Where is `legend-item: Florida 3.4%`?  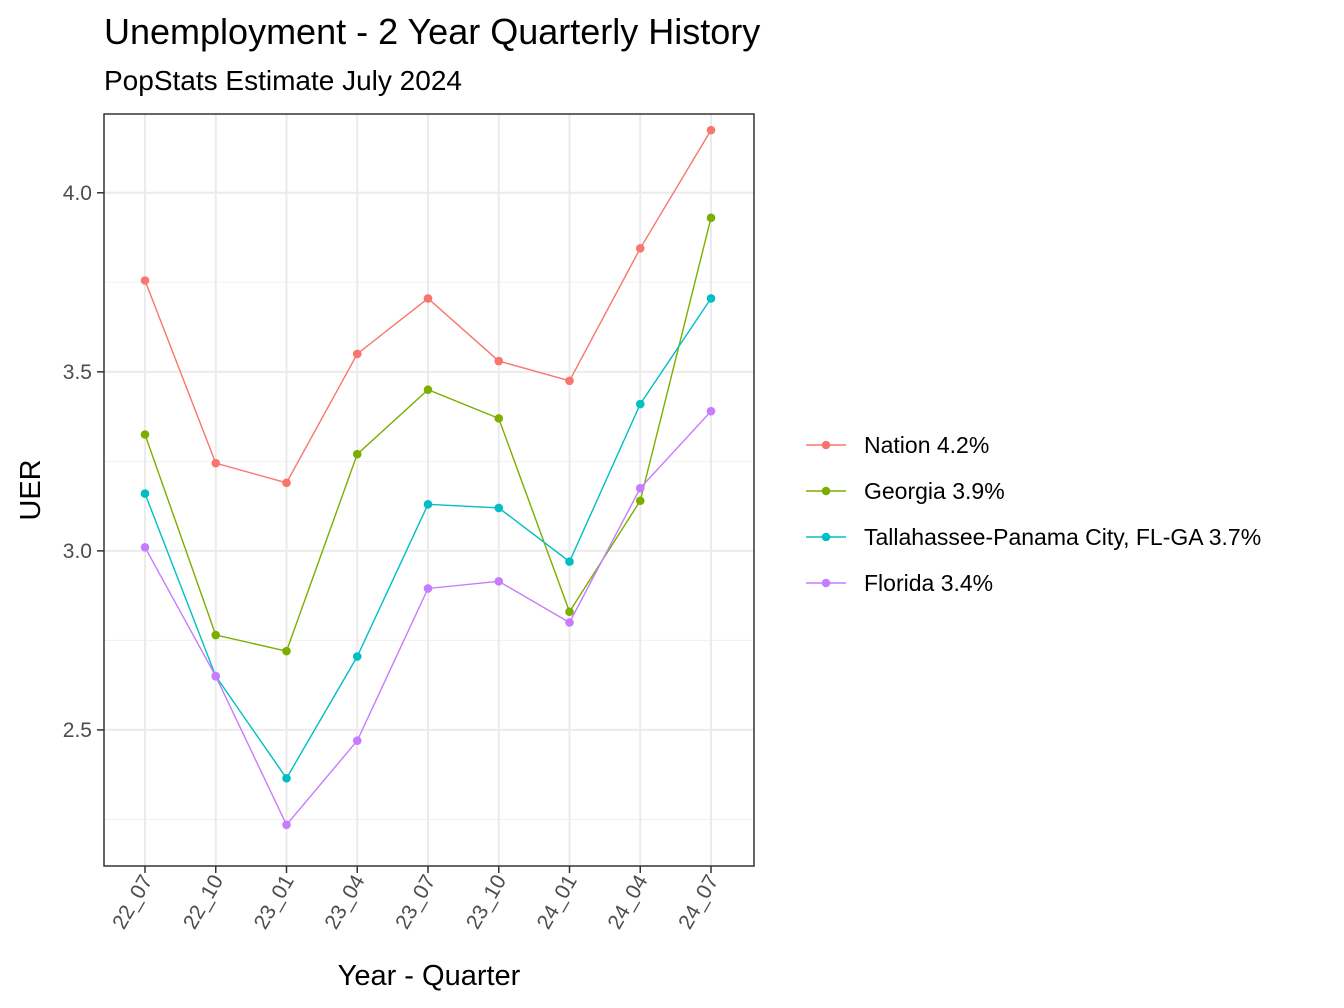 legend-item: Florida 3.4% is located at coordinates (899, 583).